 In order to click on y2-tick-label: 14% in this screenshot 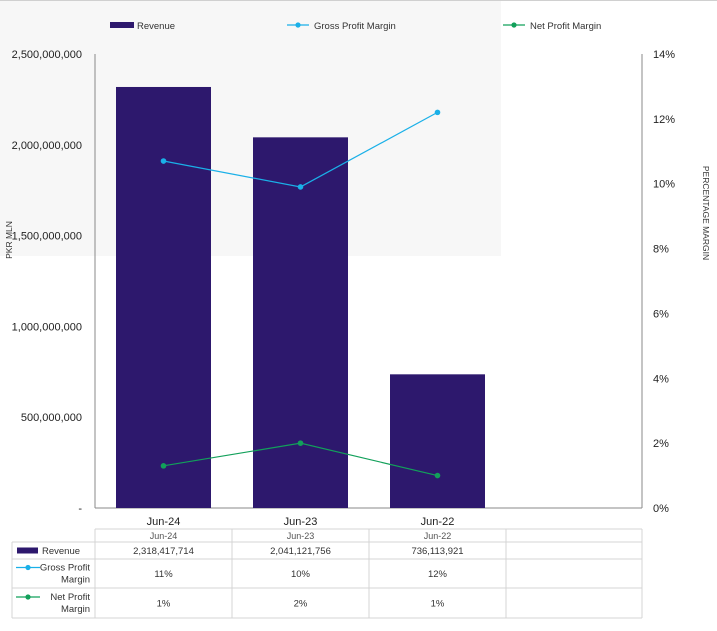, I will do `click(664, 55)`.